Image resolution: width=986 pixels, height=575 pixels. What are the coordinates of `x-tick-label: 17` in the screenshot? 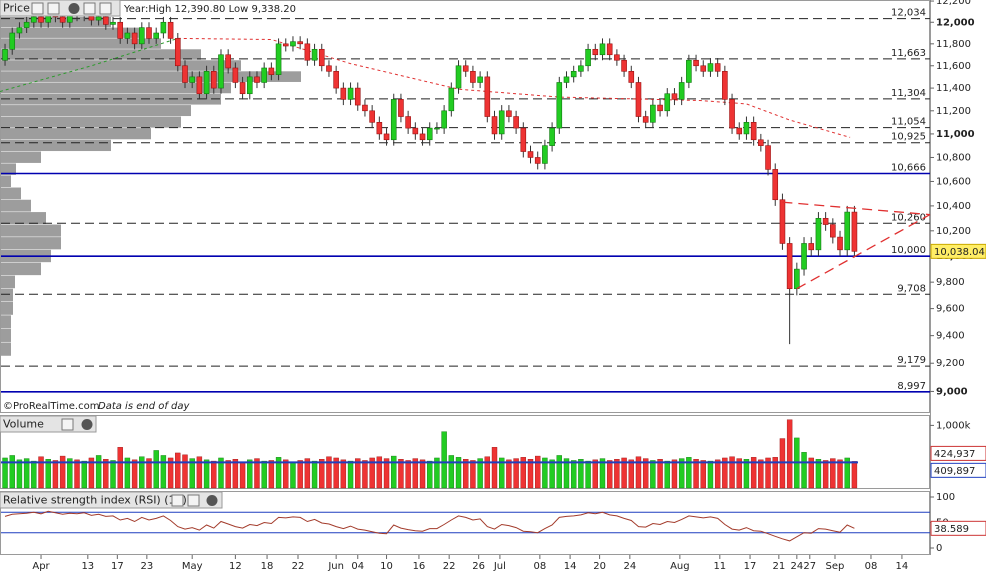 It's located at (117, 566).